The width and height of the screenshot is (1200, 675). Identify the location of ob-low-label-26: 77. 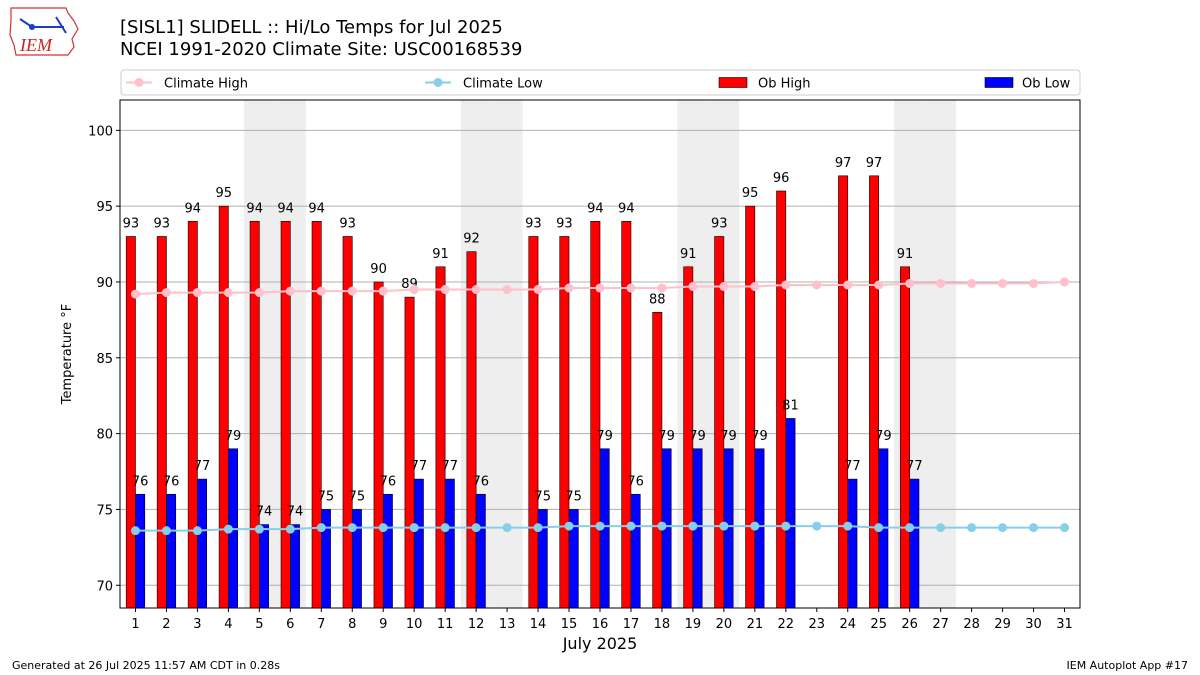
(914, 466).